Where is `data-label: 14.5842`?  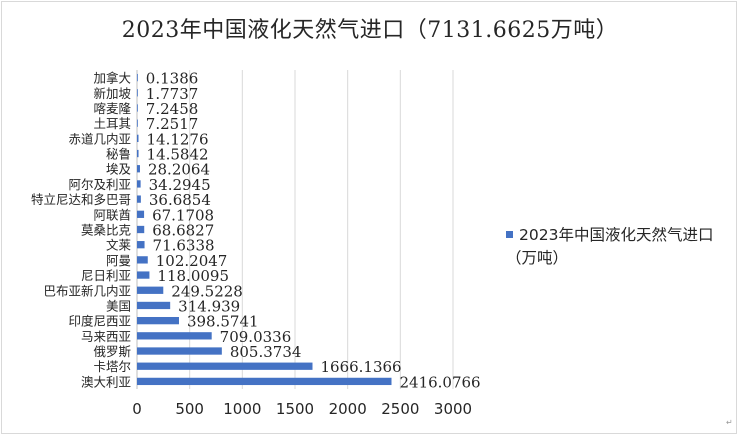
data-label: 14.5842 is located at coordinates (178, 155).